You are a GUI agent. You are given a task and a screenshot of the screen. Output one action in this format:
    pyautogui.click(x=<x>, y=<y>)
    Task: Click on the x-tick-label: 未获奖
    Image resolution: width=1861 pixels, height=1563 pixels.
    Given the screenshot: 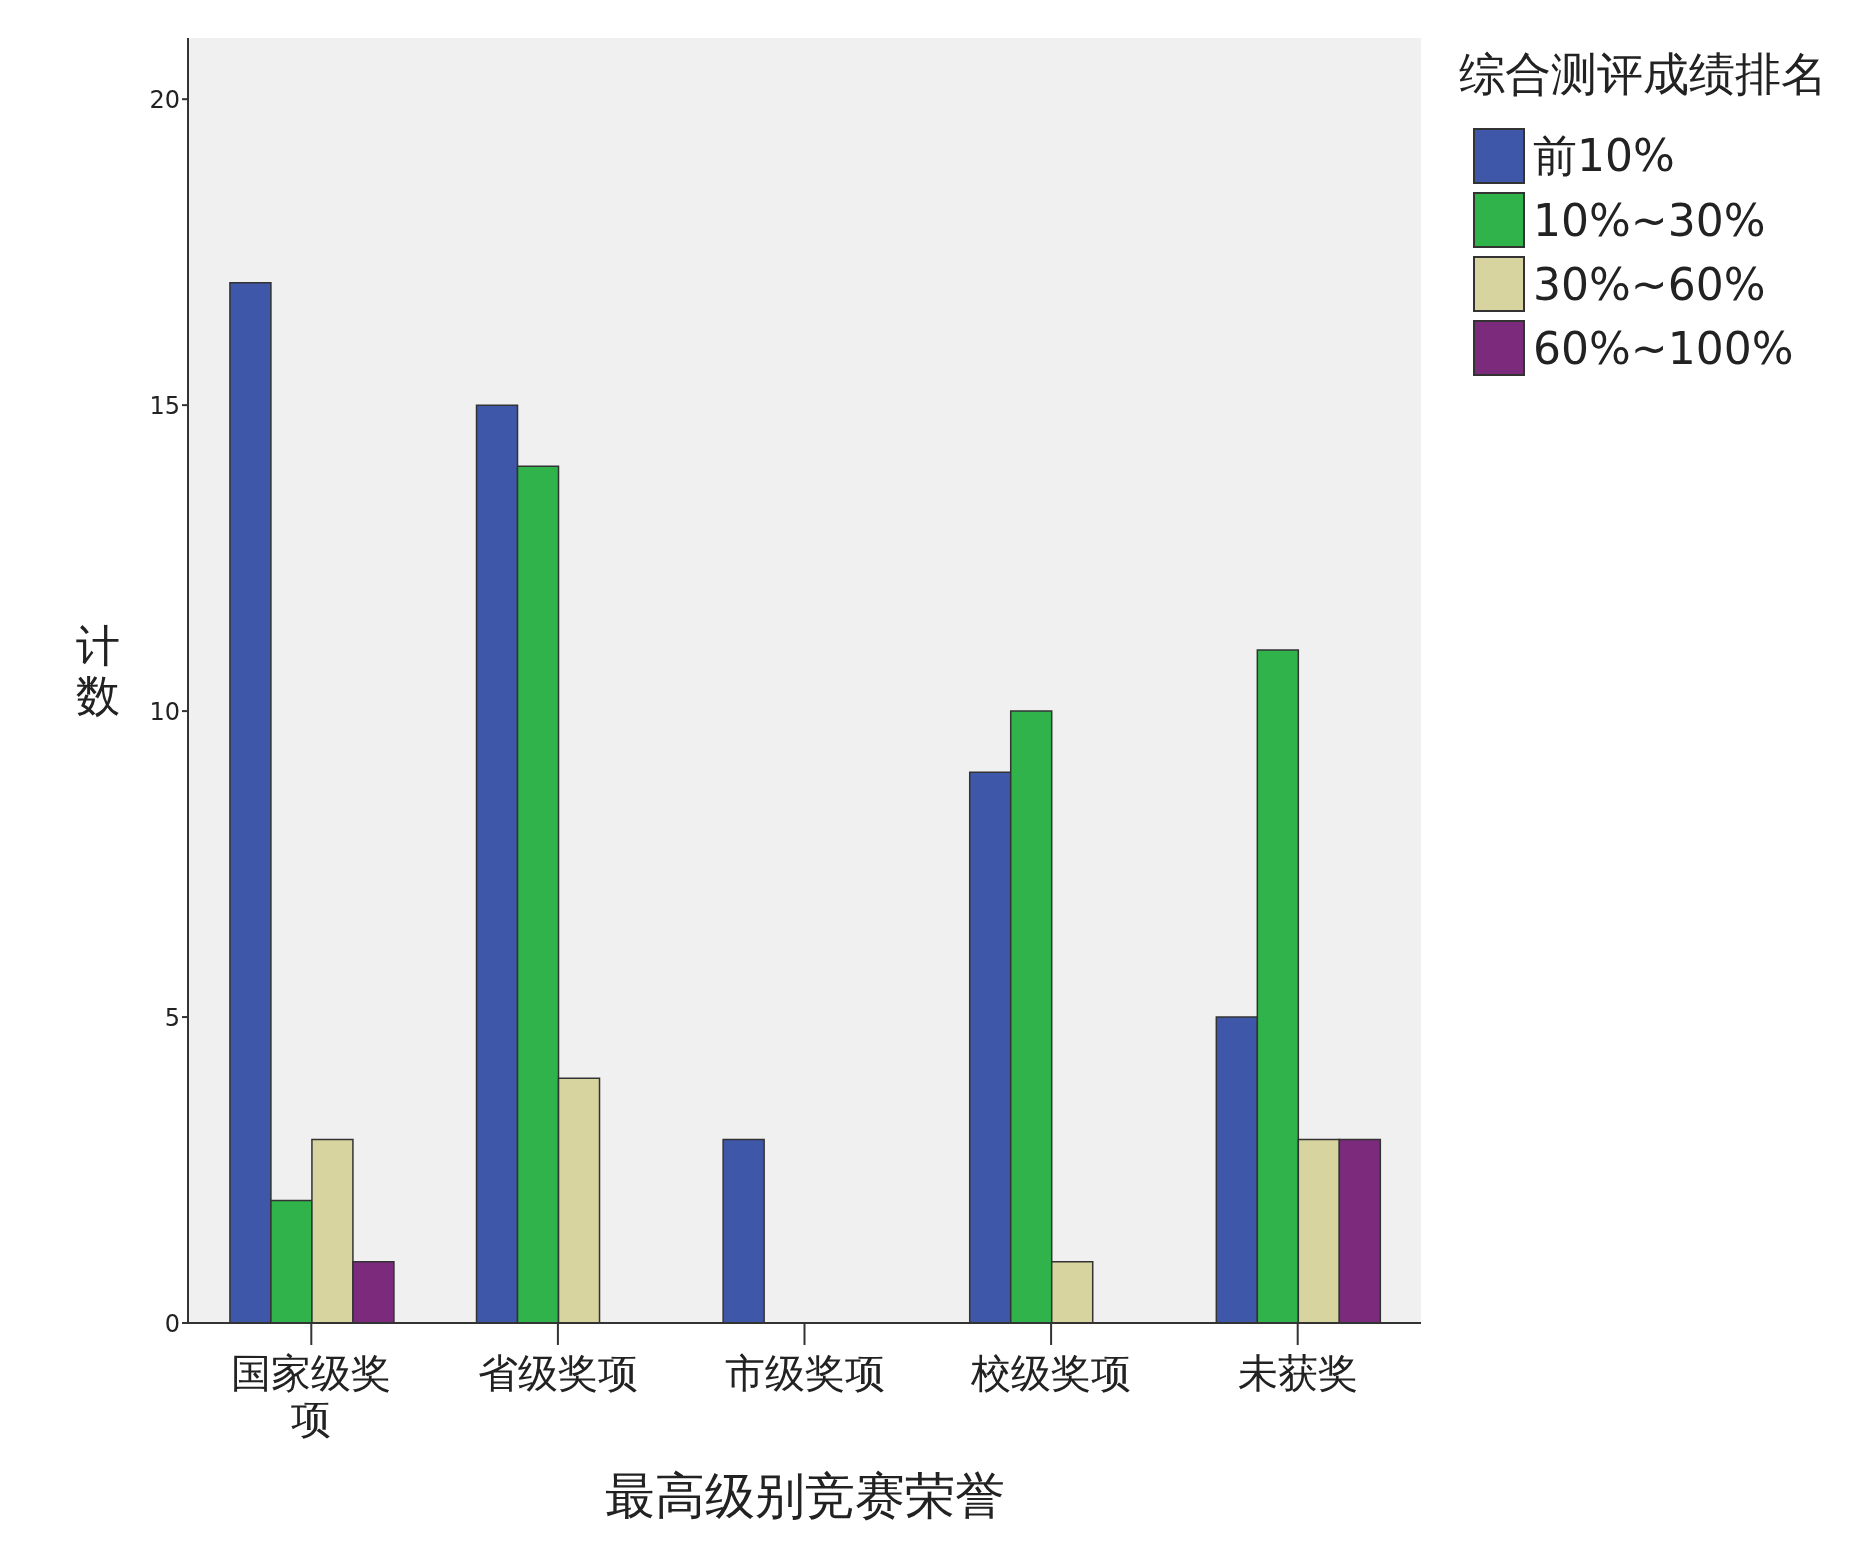 What is the action you would take?
    pyautogui.click(x=1297, y=1373)
    